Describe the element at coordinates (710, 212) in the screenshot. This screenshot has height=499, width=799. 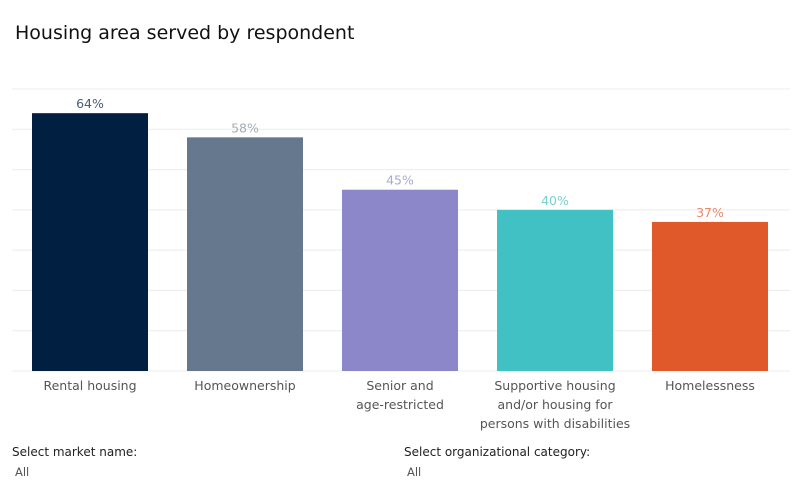
I see `value-label: 37%` at that location.